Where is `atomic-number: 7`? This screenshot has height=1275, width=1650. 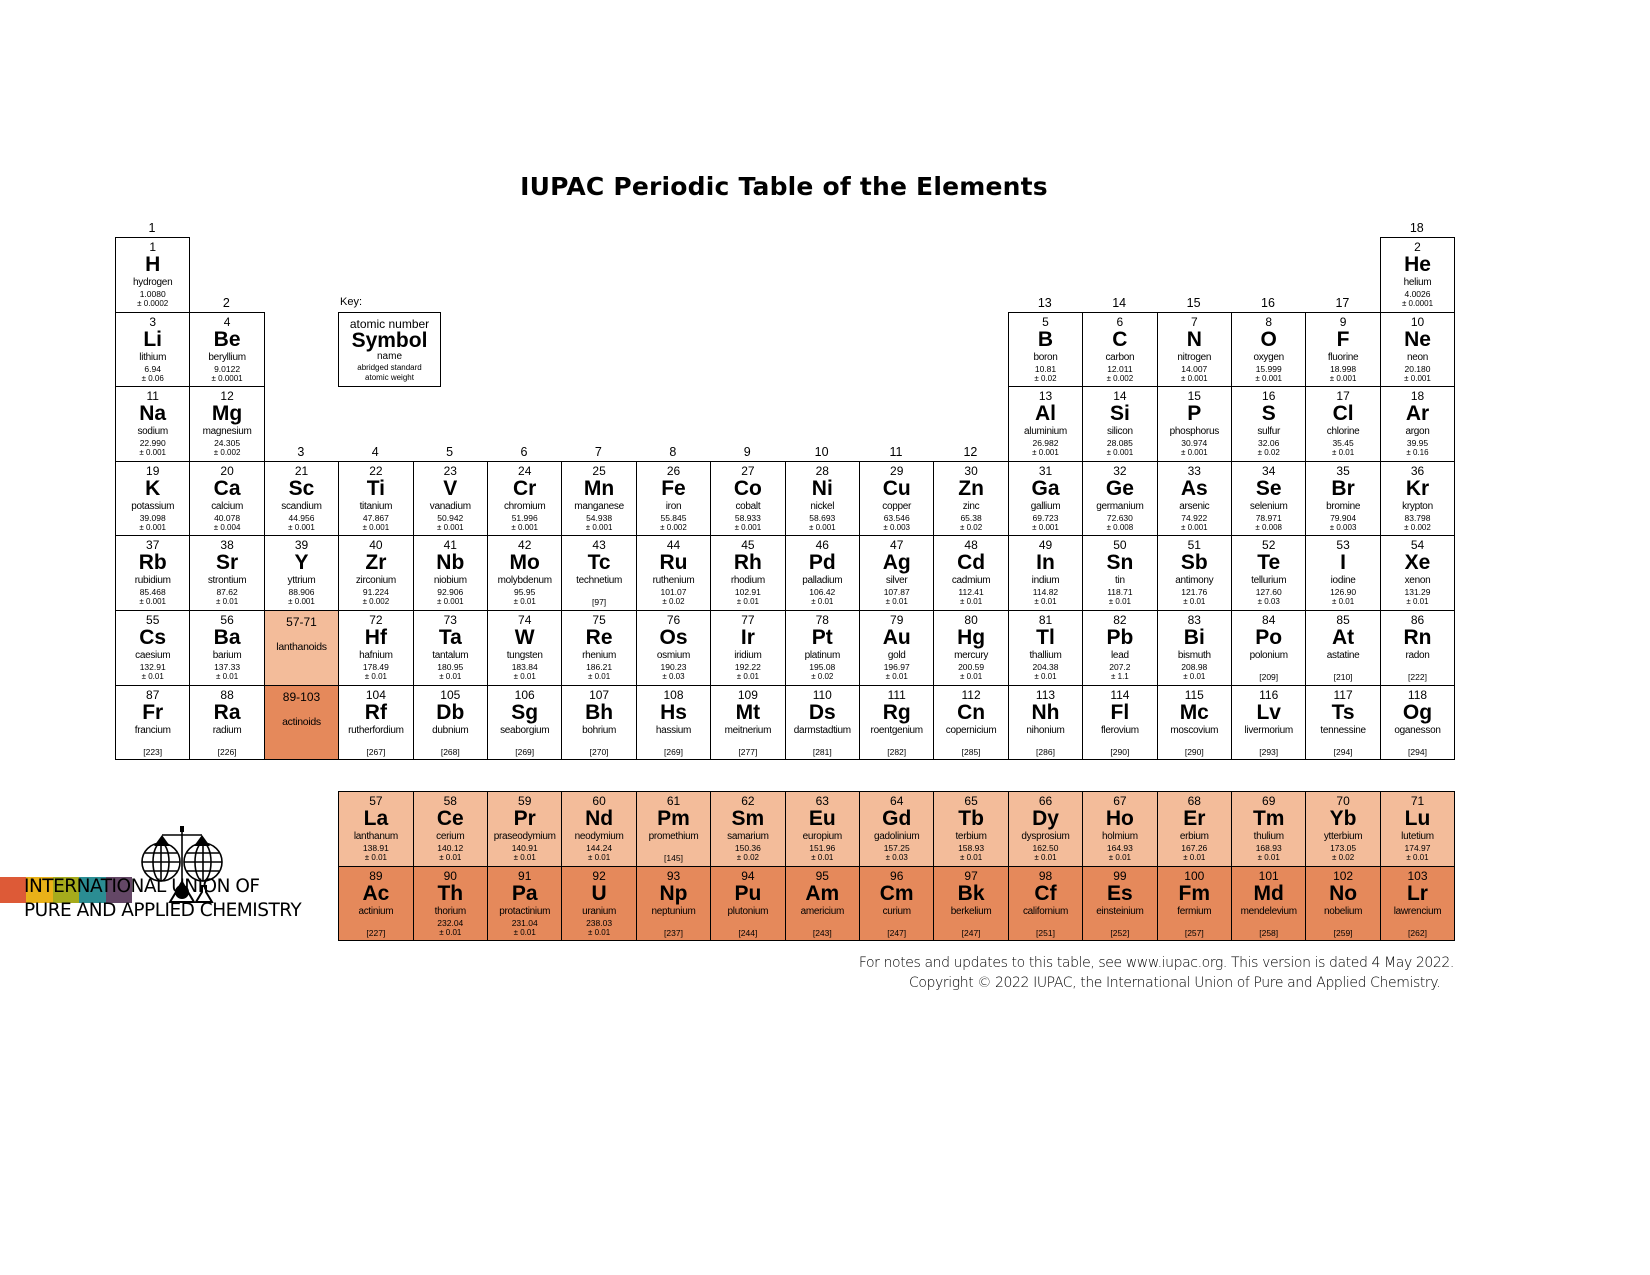 atomic-number: 7 is located at coordinates (1194, 321).